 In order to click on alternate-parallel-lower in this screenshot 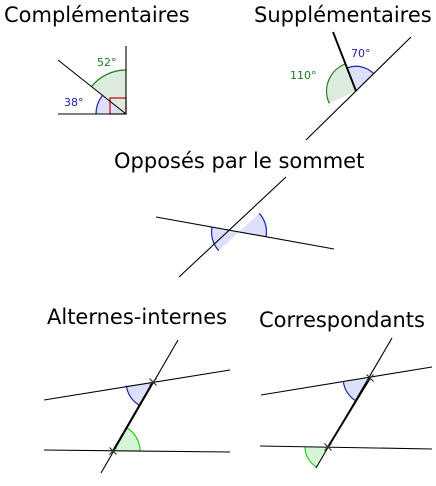, I will do `click(137, 451)`.